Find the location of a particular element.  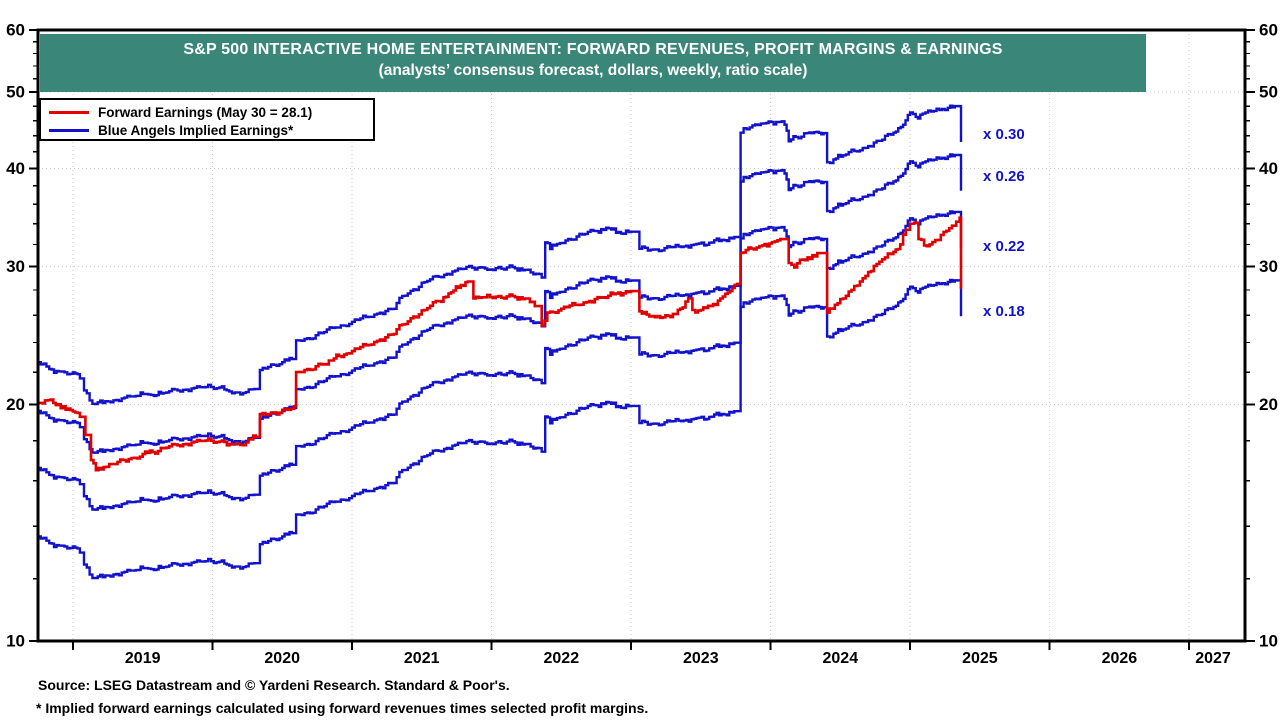

x-year-label: 2020 is located at coordinates (282, 658).